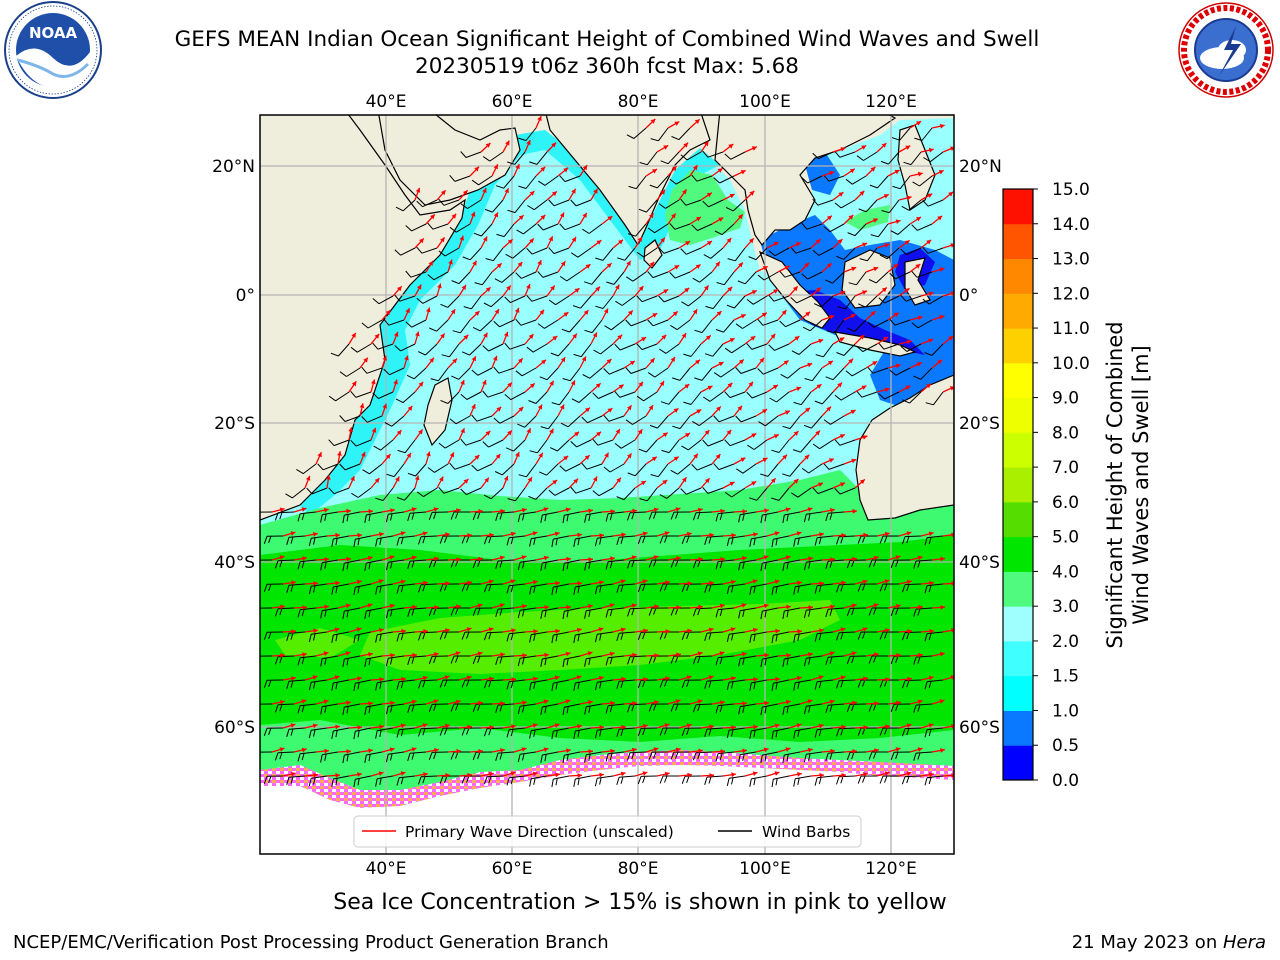  I want to click on lat-label-left-20n: 20°N, so click(233, 167).